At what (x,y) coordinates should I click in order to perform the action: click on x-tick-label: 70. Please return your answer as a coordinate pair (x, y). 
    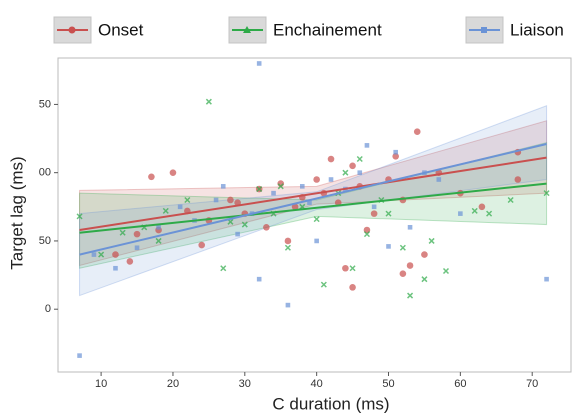
    Looking at the image, I should click on (532, 384).